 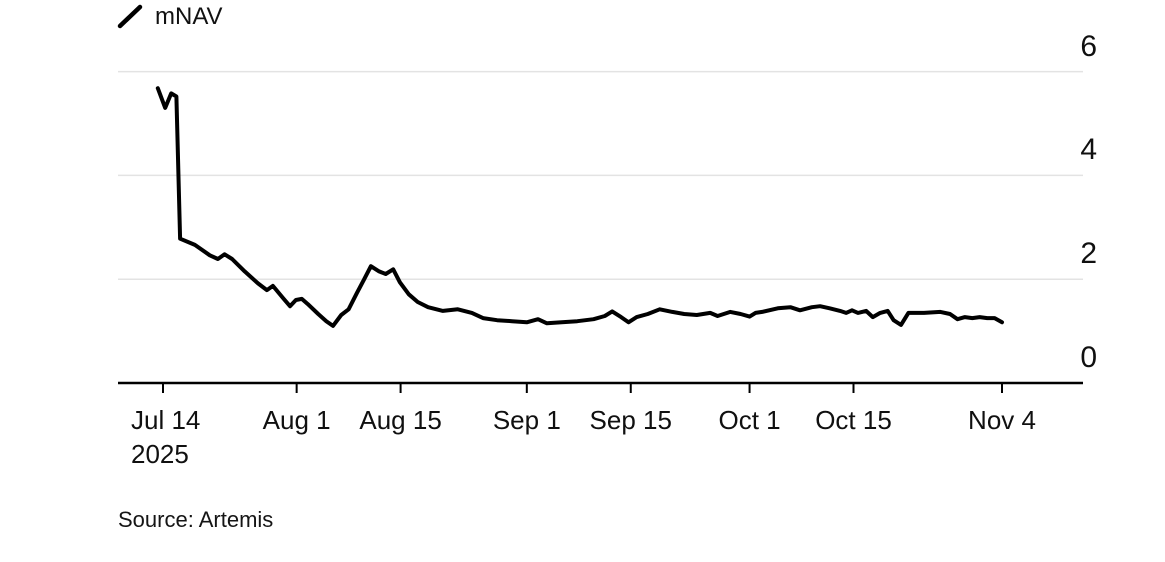 I want to click on x-axis-label-year: 2025, so click(x=160, y=454).